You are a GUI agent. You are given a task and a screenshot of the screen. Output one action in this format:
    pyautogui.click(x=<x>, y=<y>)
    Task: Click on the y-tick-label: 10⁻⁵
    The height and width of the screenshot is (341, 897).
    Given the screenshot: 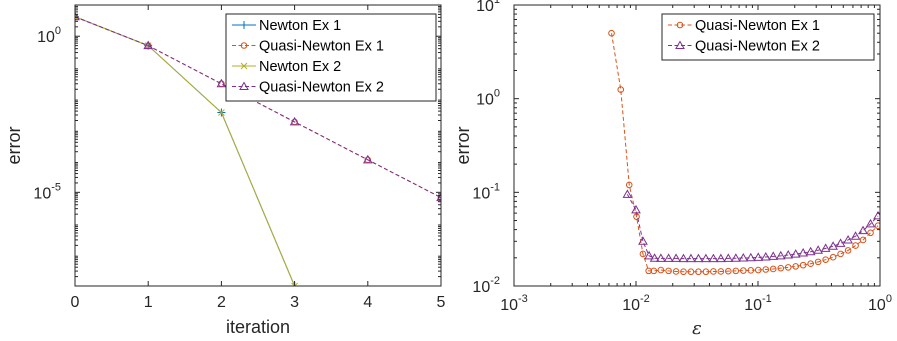 What is the action you would take?
    pyautogui.click(x=47, y=191)
    